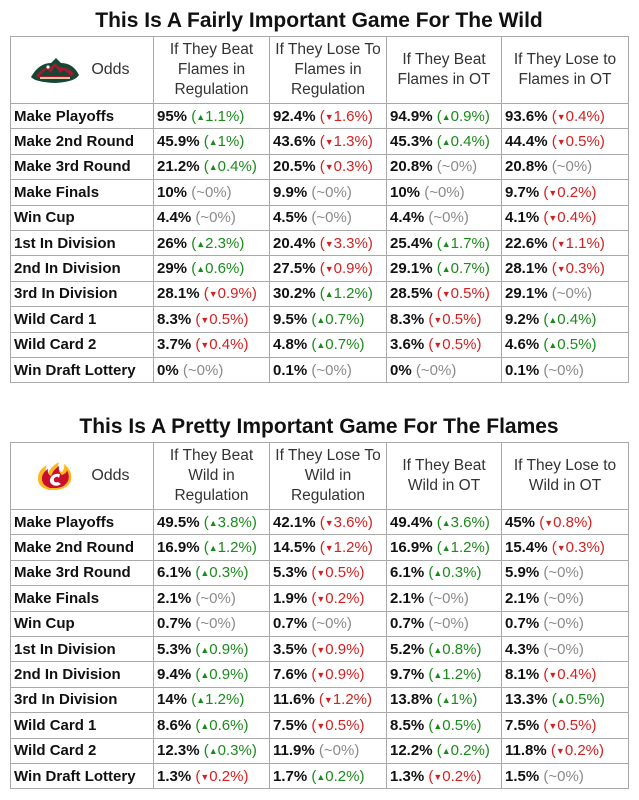 The width and height of the screenshot is (639, 800). I want to click on column-header: If They Lose to Wild in OT, so click(565, 476).